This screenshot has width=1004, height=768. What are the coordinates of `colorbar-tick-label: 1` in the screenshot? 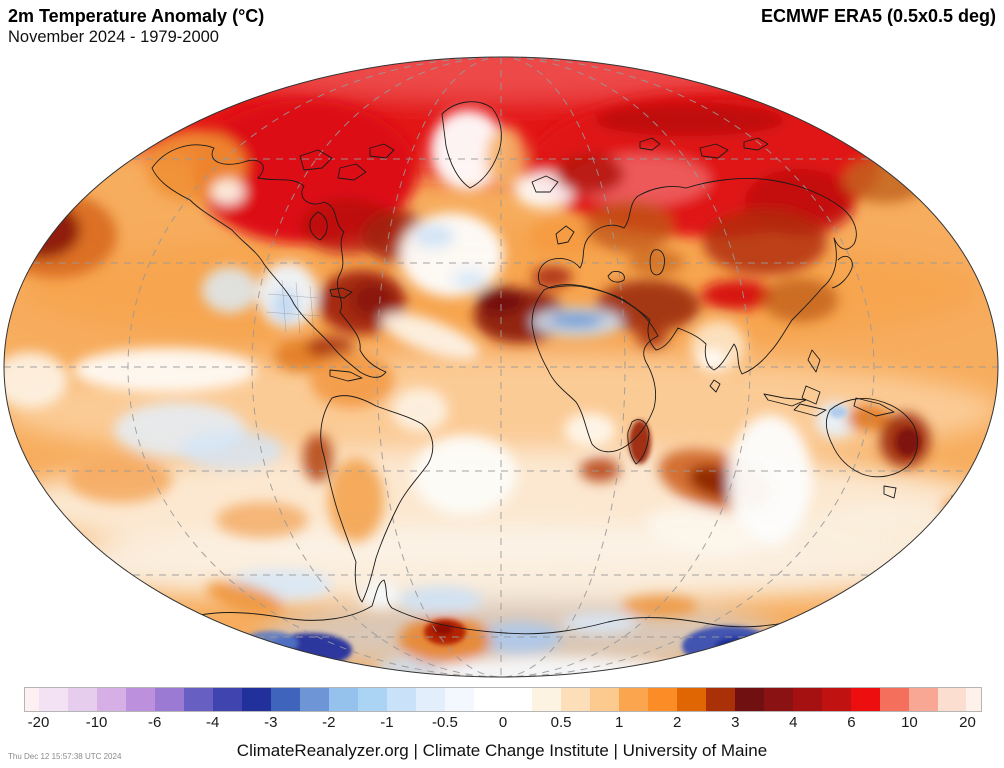 It's located at (619, 722).